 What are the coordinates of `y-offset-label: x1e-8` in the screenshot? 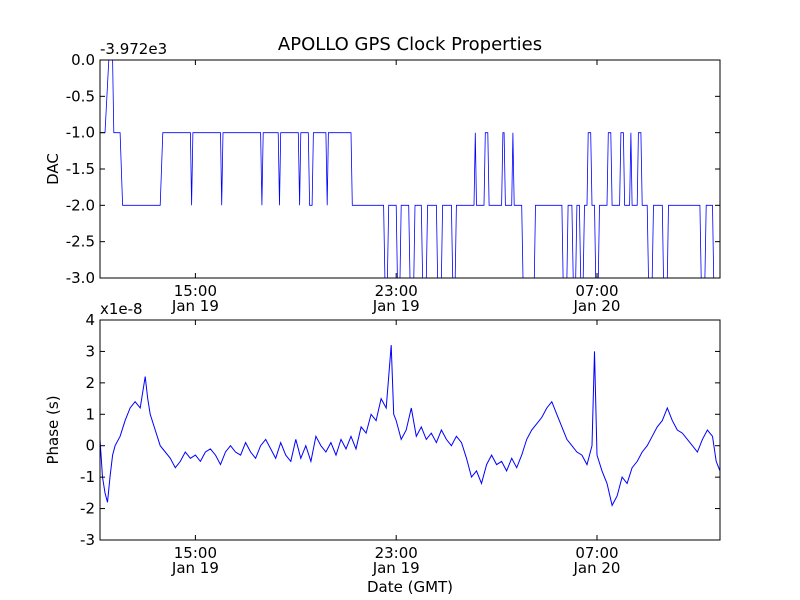 It's located at (121, 309).